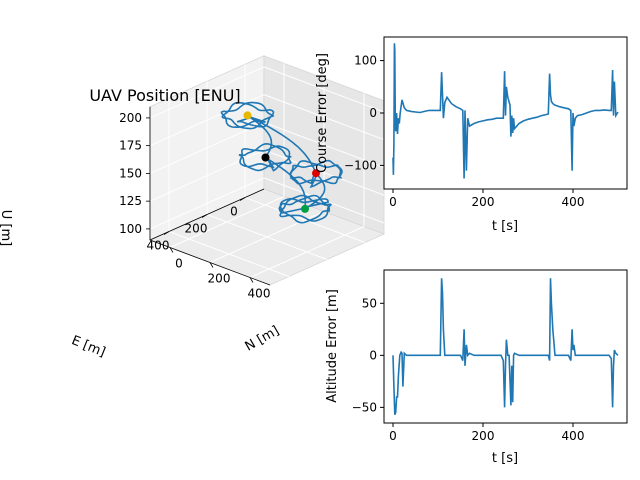 Image resolution: width=640 pixels, height=480 pixels. Describe the element at coordinates (393, 202) in the screenshot. I see `p1-xtick-label: 0` at that location.